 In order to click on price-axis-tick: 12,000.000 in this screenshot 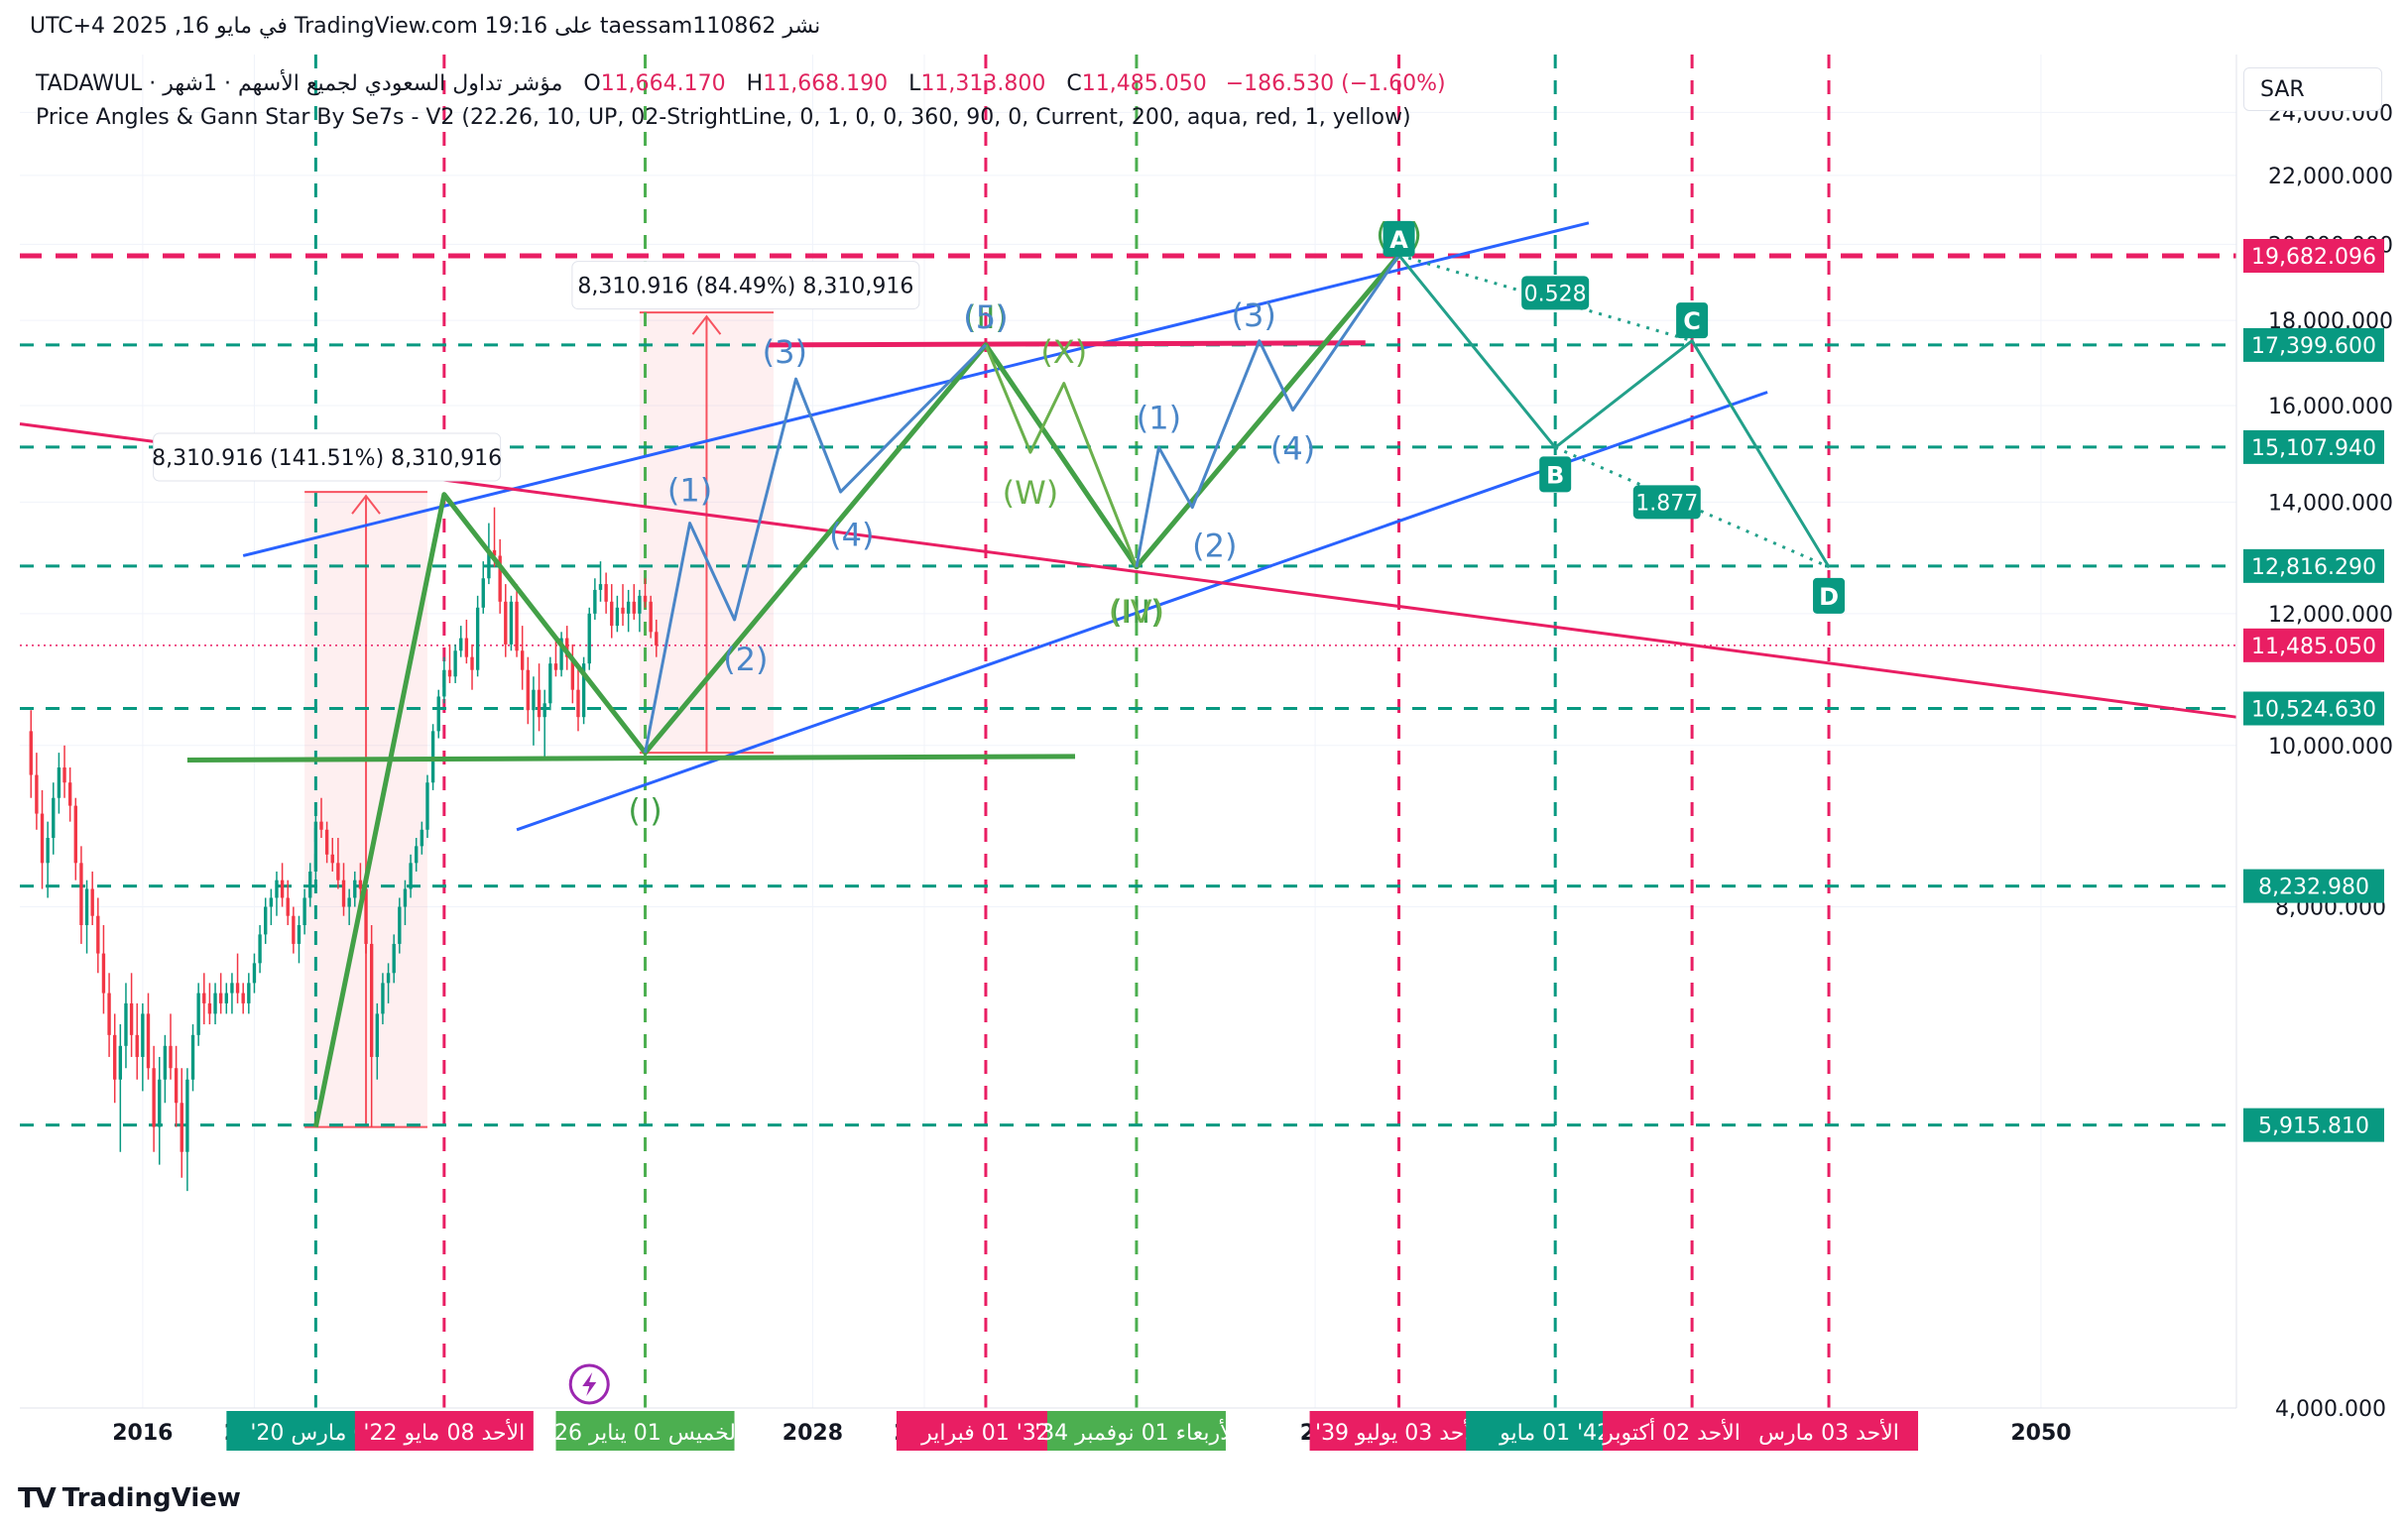, I will do `click(2331, 615)`.